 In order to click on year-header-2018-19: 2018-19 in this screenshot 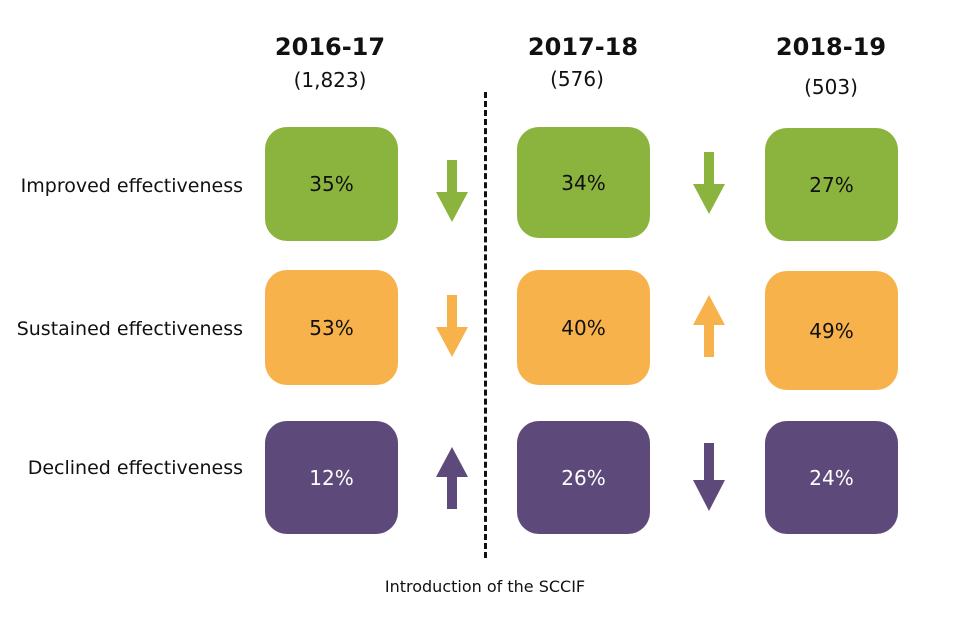, I will do `click(831, 47)`.